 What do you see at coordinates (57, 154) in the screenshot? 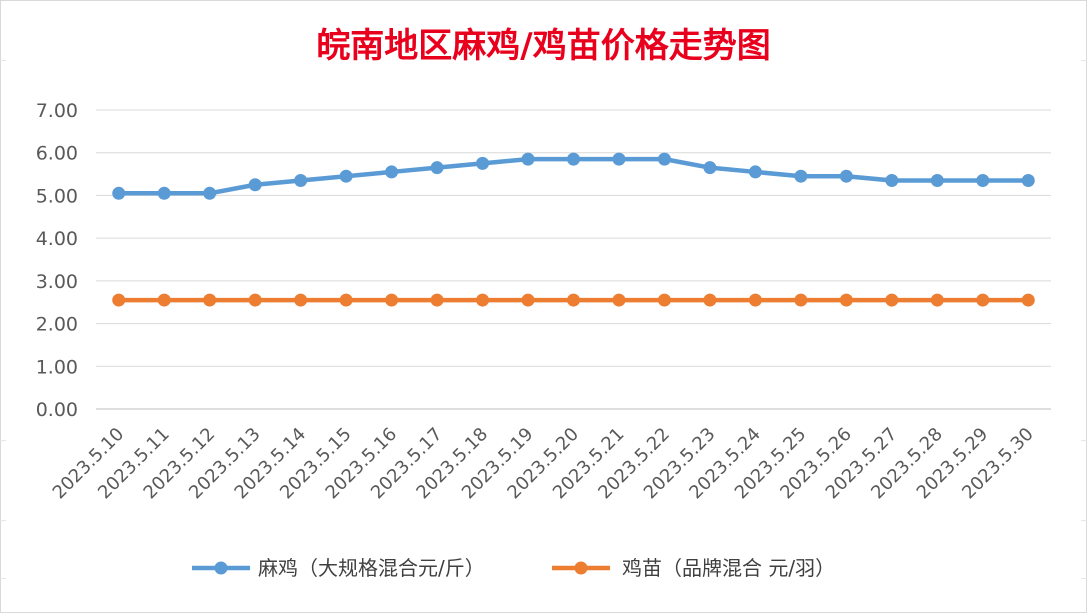
I see `y-tick-label: 6.00` at bounding box center [57, 154].